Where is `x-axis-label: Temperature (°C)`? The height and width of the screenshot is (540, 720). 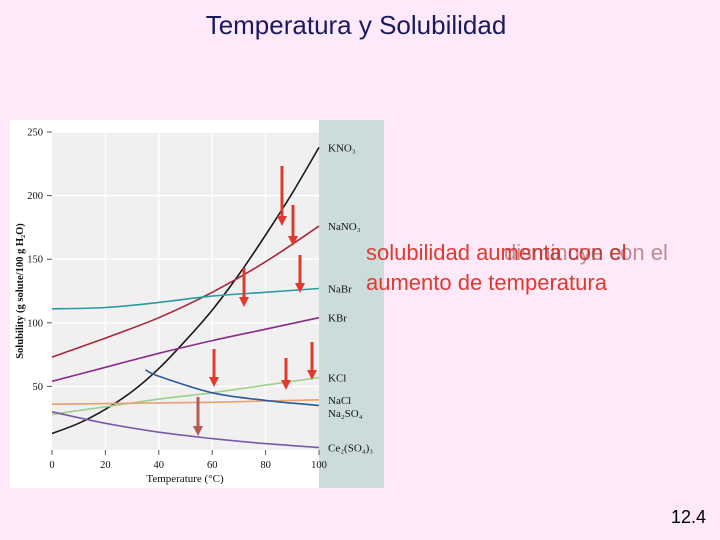
x-axis-label: Temperature (°C) is located at coordinates (185, 479).